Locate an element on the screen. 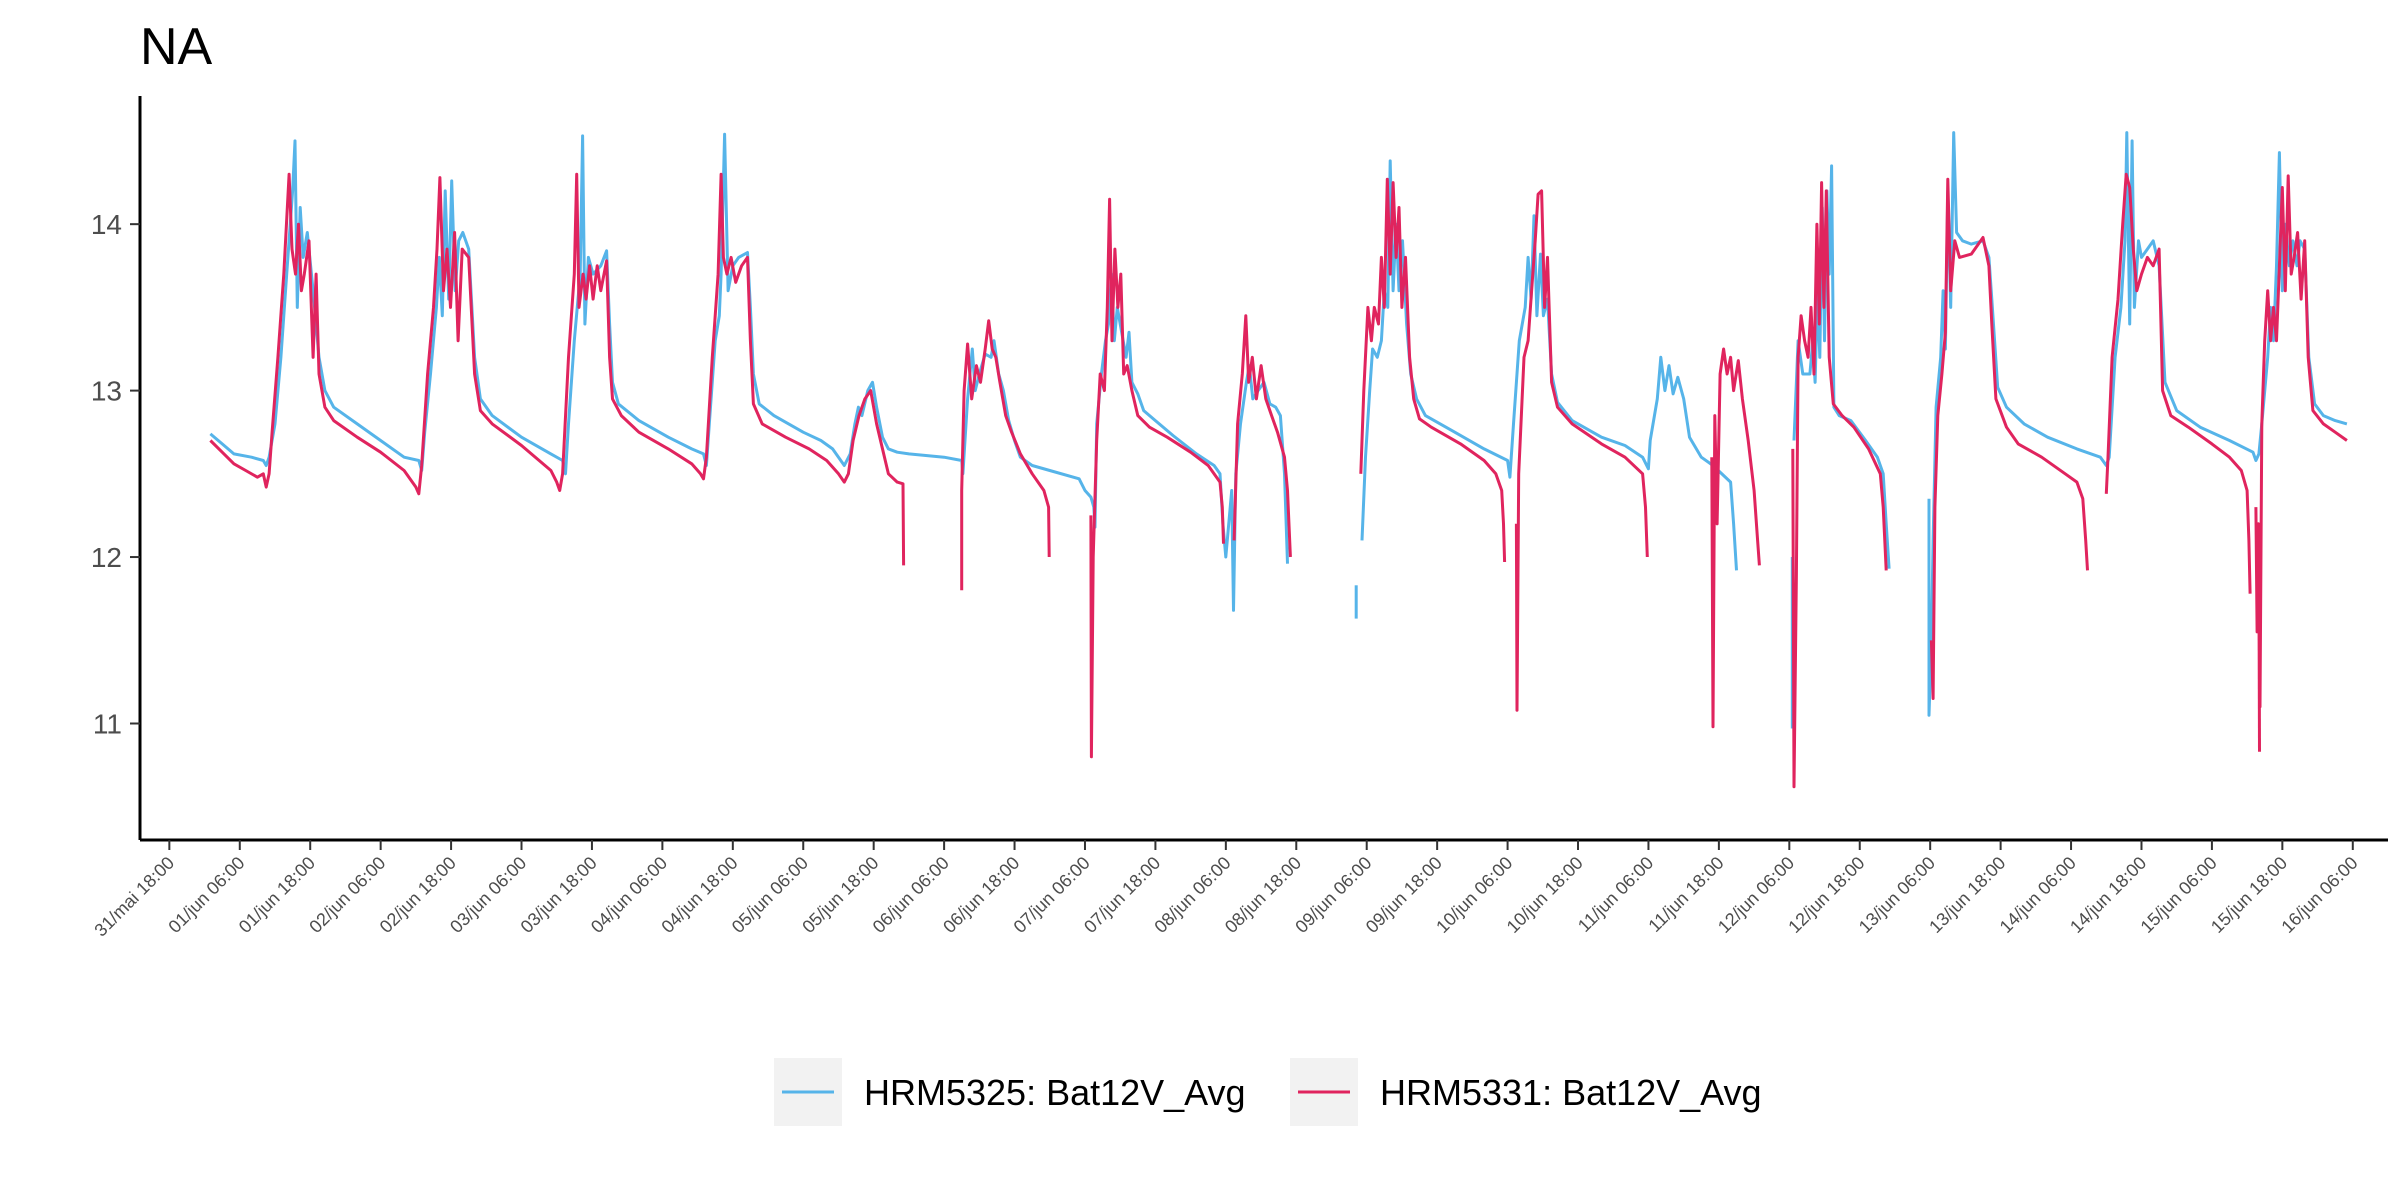  legend: HRM5325: Bat12V_Avg HRM5331: Bat12V_Avg is located at coordinates (1268, 1092).